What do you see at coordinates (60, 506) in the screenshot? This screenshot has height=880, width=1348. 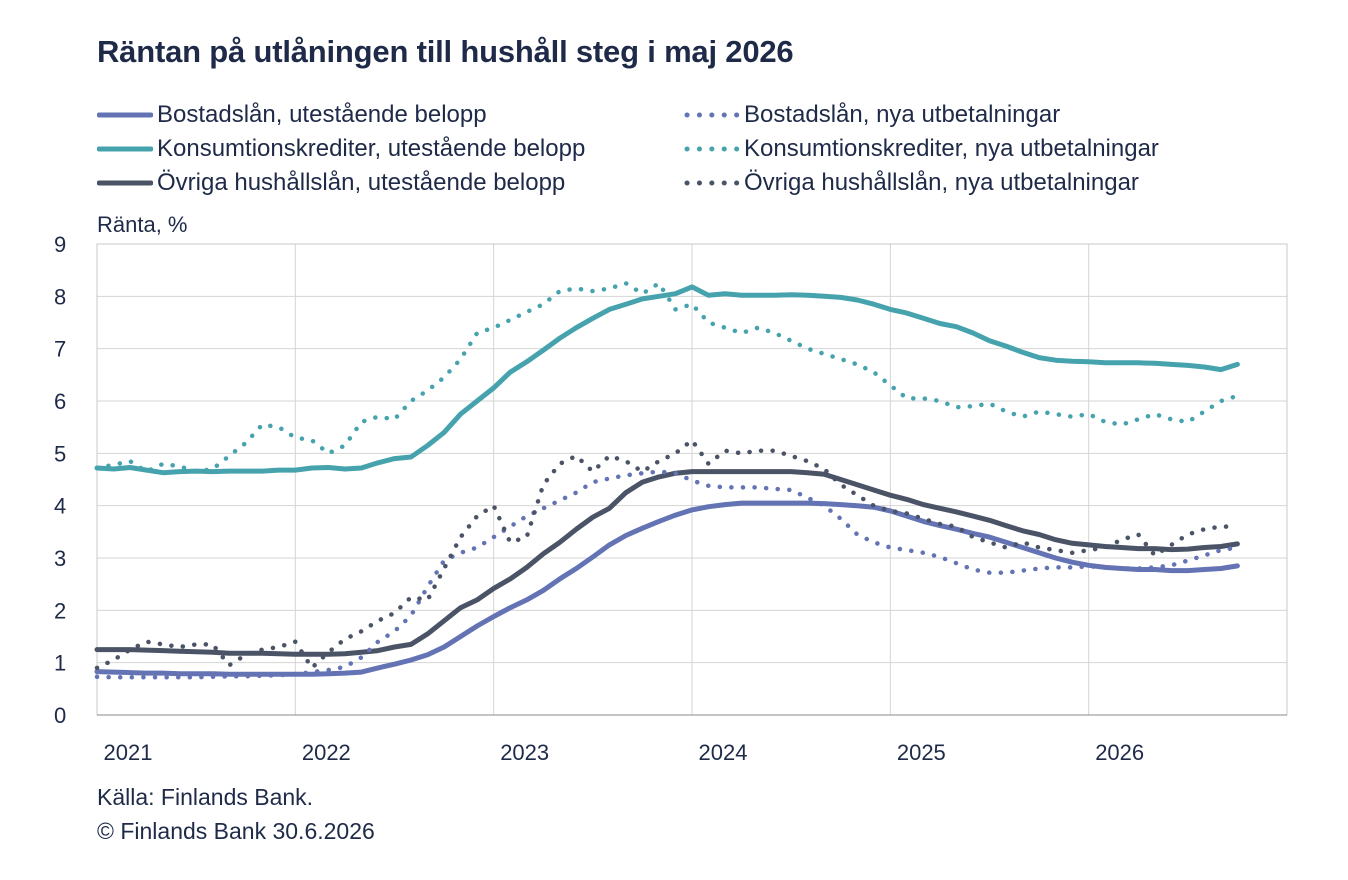 I see `y-tick-label: 4` at bounding box center [60, 506].